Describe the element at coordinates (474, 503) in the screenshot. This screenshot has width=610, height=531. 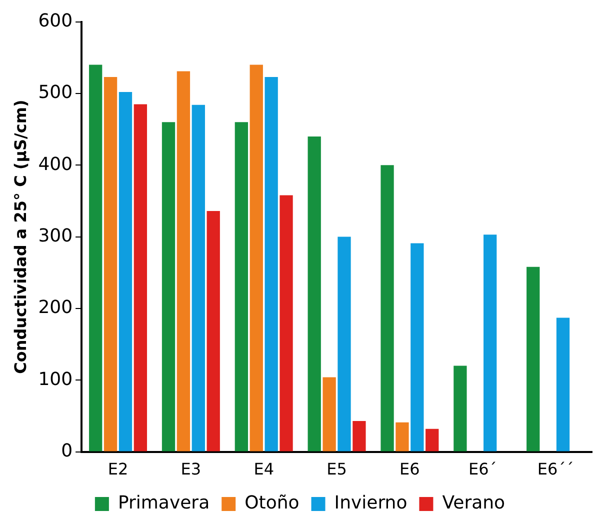
I see `legend-label: Verano` at that location.